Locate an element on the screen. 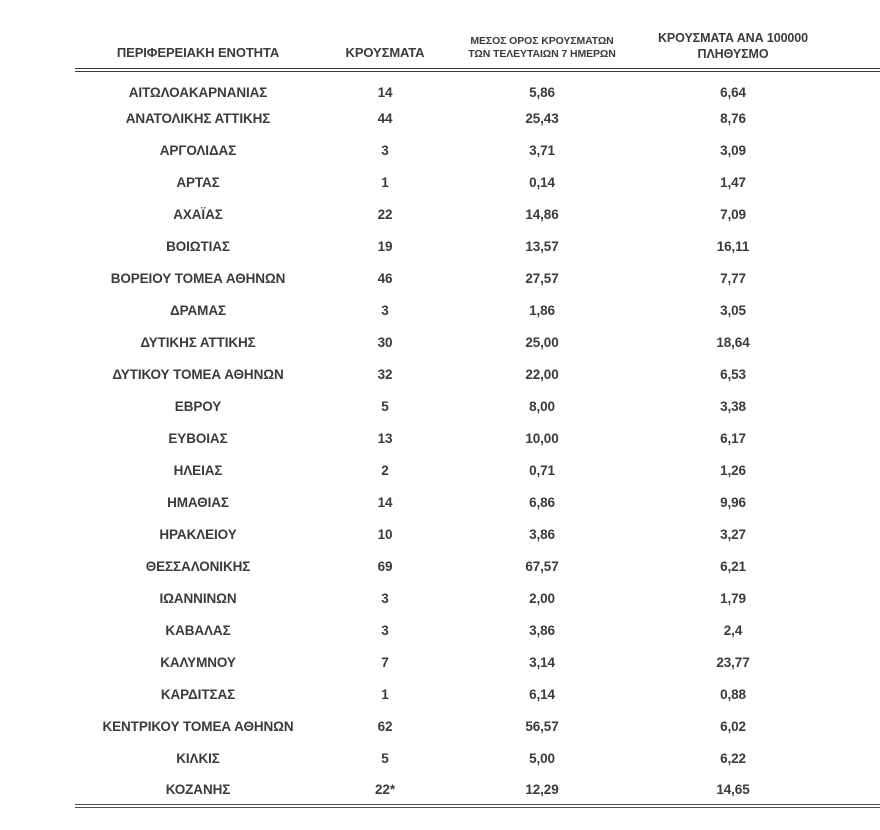 This screenshot has height=830, width=880. avg-7-days-cell: 25,43 is located at coordinates (542, 118).